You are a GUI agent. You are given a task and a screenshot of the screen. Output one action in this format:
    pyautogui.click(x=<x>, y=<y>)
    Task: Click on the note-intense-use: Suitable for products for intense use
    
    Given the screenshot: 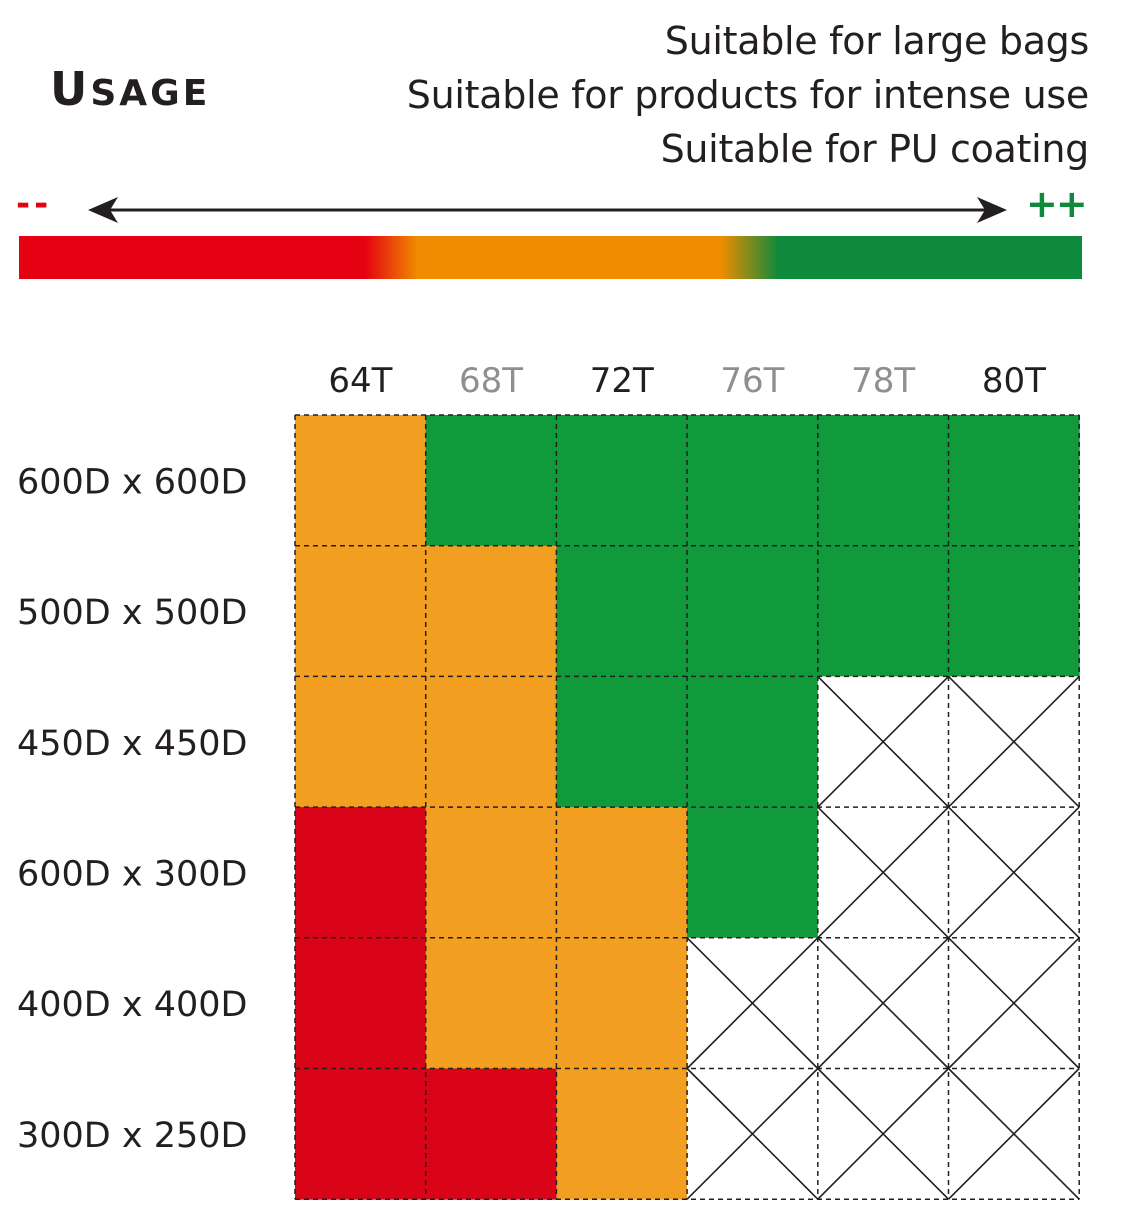 What is the action you would take?
    pyautogui.click(x=748, y=95)
    